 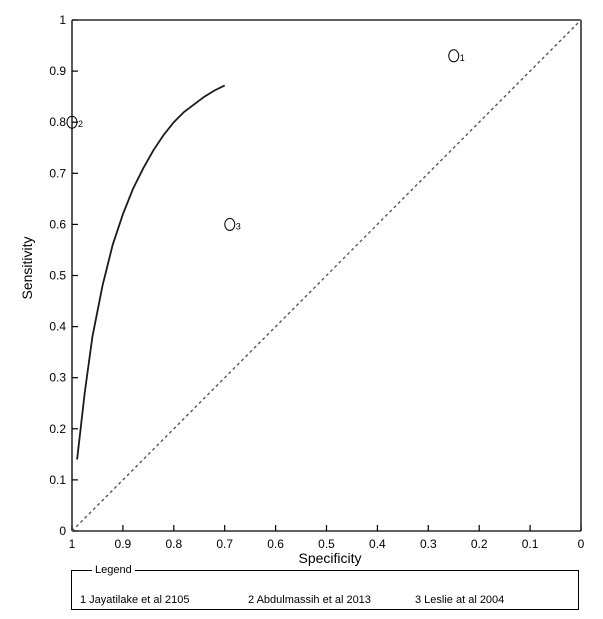 What do you see at coordinates (72, 544) in the screenshot?
I see `x-tick-label: 1` at bounding box center [72, 544].